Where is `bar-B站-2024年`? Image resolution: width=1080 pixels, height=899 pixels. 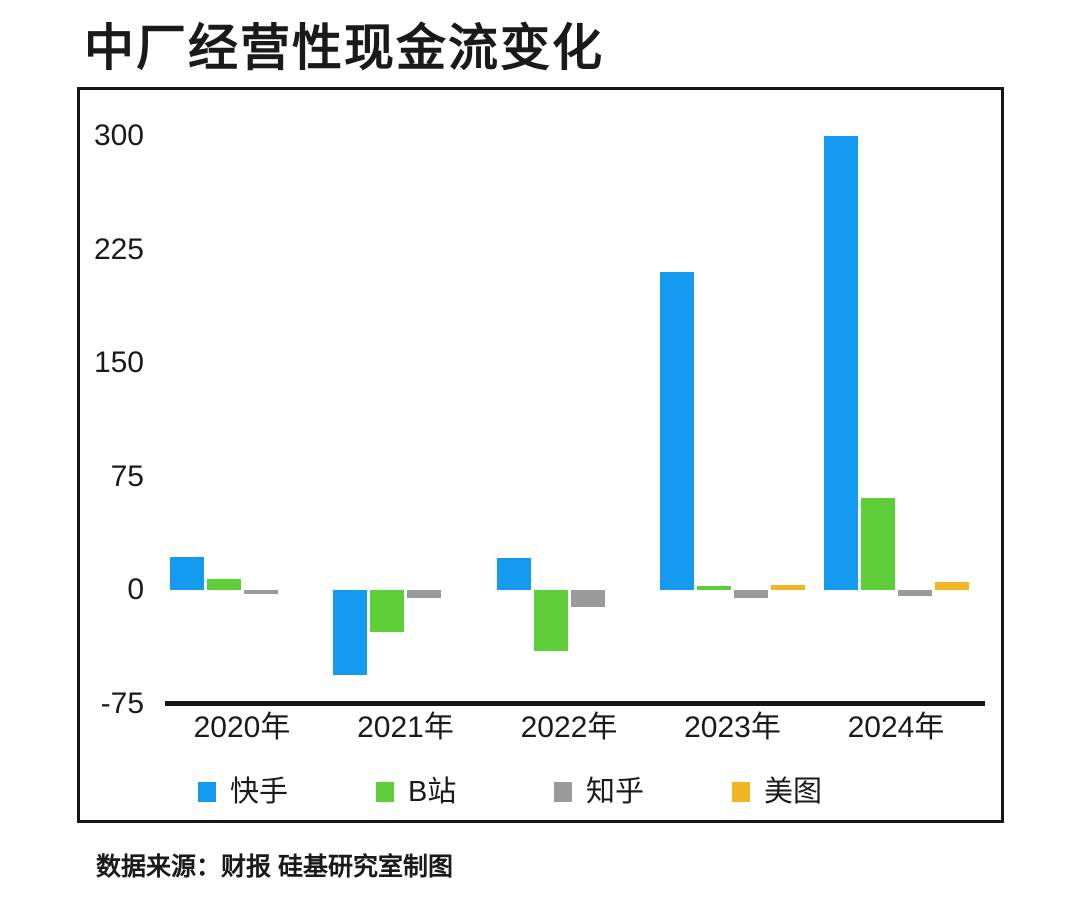
bar-B站-2024年 is located at coordinates (877, 543).